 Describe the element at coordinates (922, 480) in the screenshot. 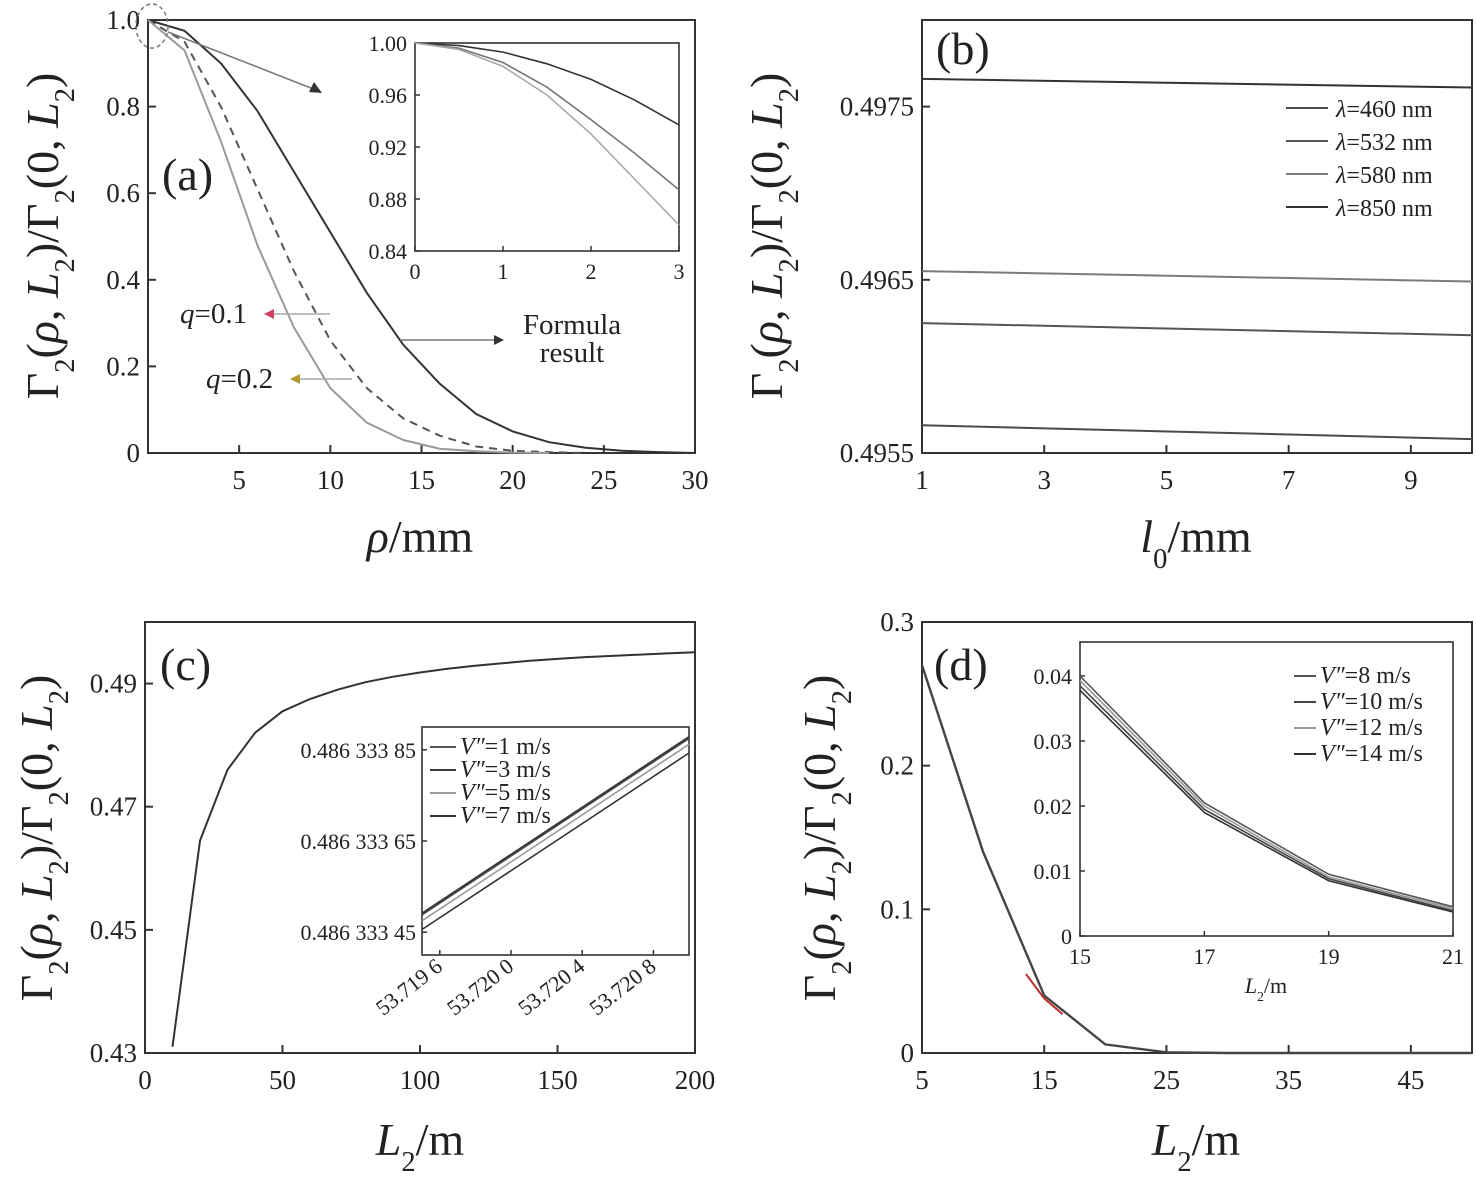

I see `panel-b-xtick: 1` at that location.